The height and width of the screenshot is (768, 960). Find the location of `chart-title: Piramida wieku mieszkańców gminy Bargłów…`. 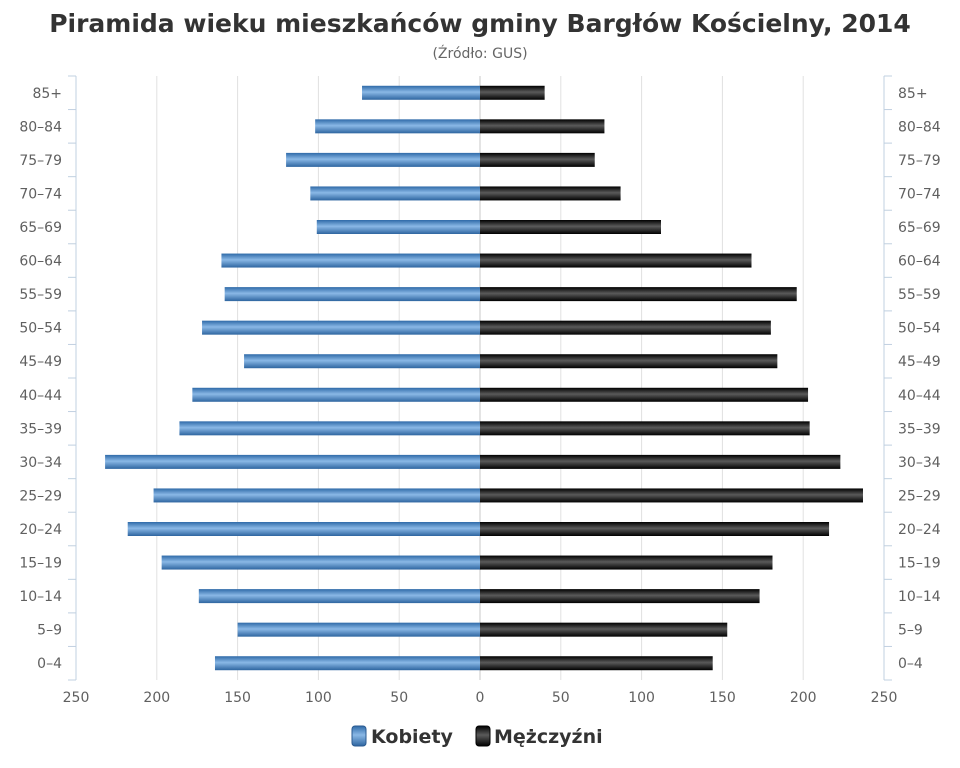

chart-title: Piramida wieku mieszkańców gminy Bargłów… is located at coordinates (480, 23).